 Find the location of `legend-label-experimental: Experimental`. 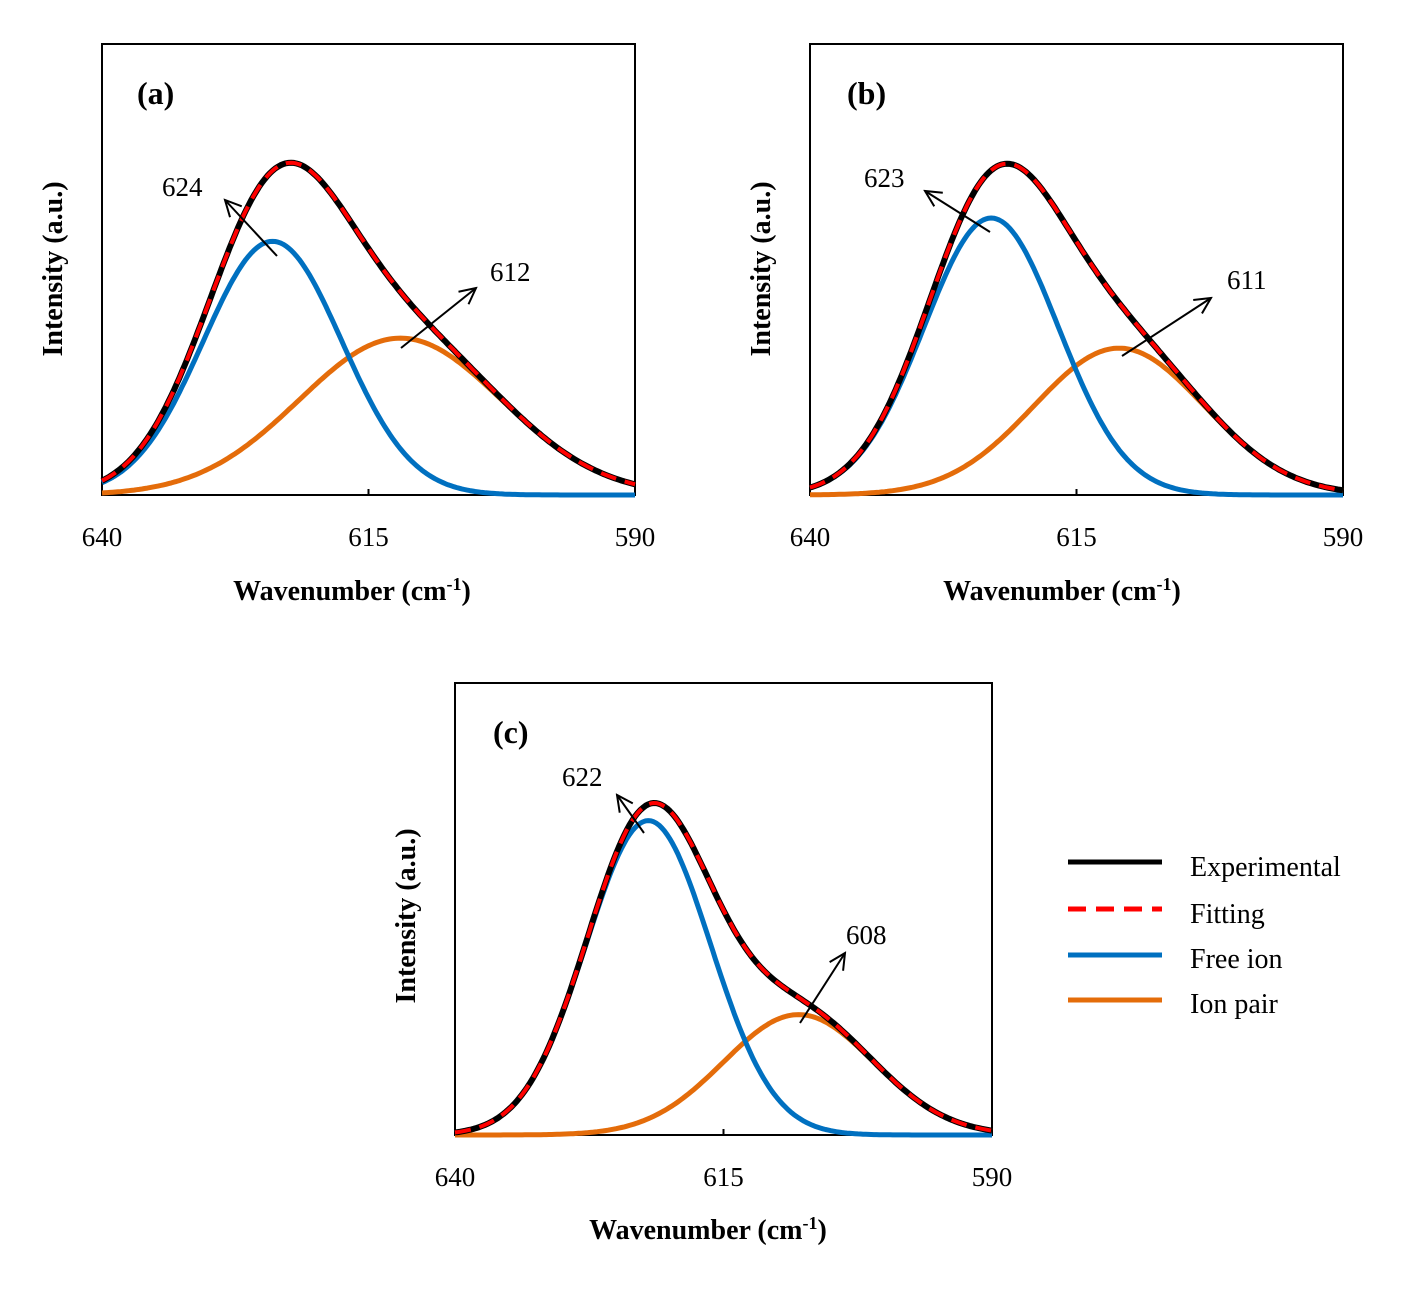

legend-label-experimental: Experimental is located at coordinates (1265, 867).